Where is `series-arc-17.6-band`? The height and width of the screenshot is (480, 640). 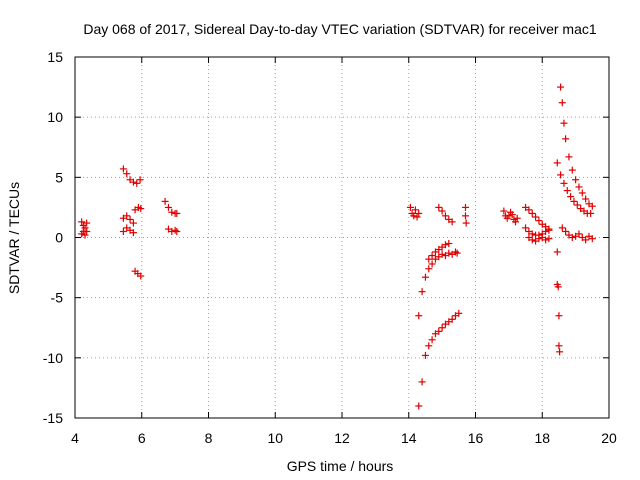 series-arc-17.6-band is located at coordinates (539, 239).